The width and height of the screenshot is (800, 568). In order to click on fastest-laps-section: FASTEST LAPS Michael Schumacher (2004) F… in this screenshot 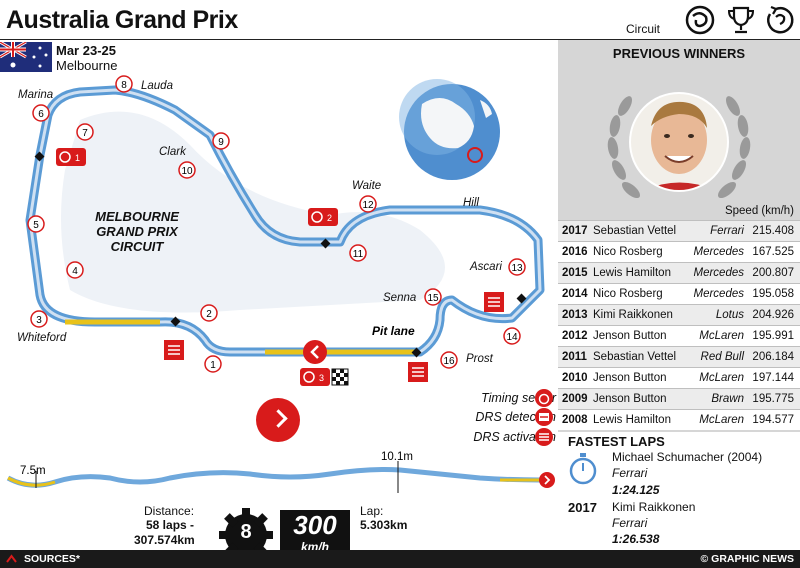, I will do `click(679, 491)`.